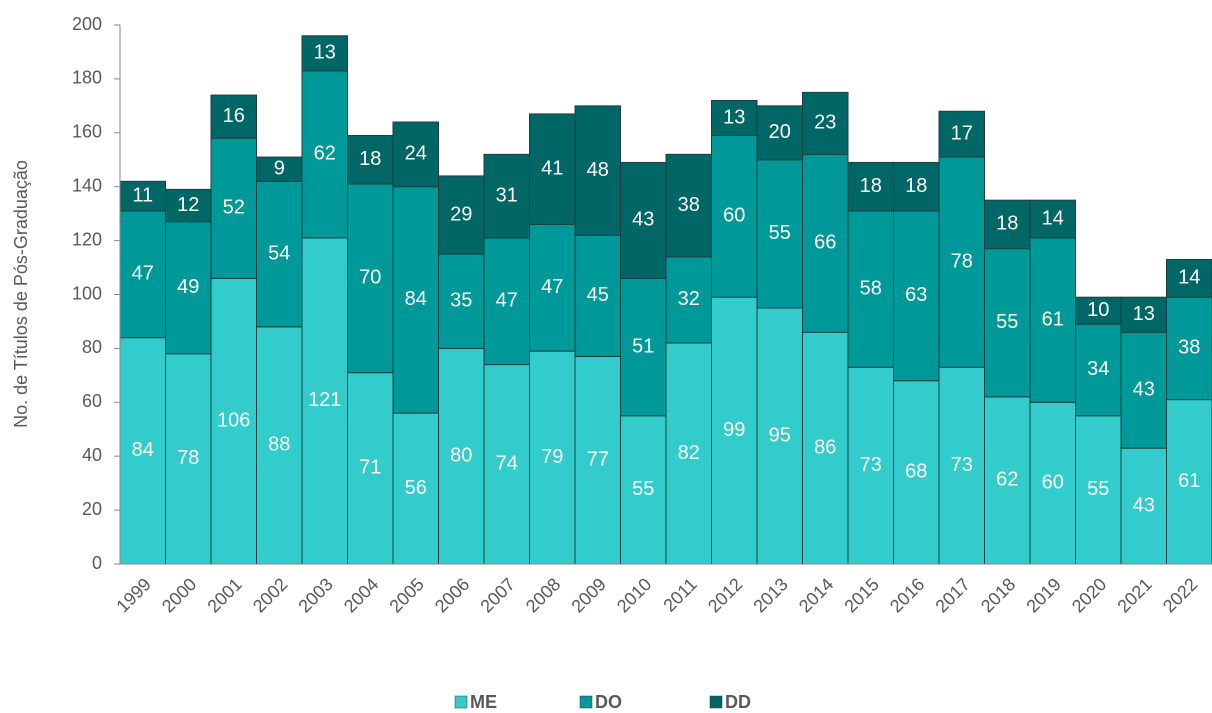  What do you see at coordinates (416, 154) in the screenshot?
I see `data-label: 24` at bounding box center [416, 154].